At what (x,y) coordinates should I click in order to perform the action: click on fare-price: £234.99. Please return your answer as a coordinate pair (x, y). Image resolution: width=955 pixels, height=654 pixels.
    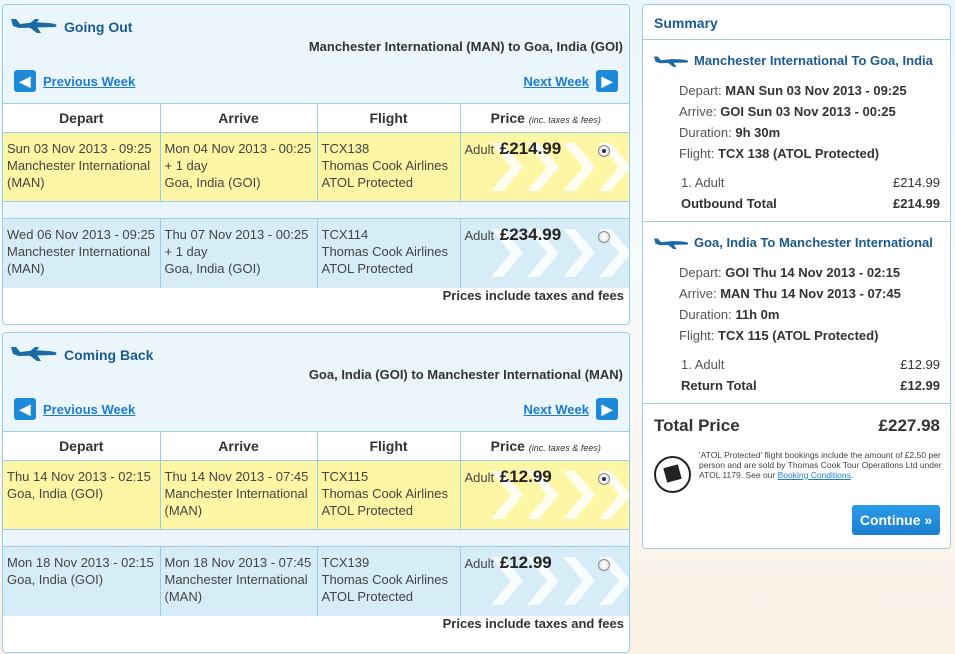
    Looking at the image, I should click on (530, 234).